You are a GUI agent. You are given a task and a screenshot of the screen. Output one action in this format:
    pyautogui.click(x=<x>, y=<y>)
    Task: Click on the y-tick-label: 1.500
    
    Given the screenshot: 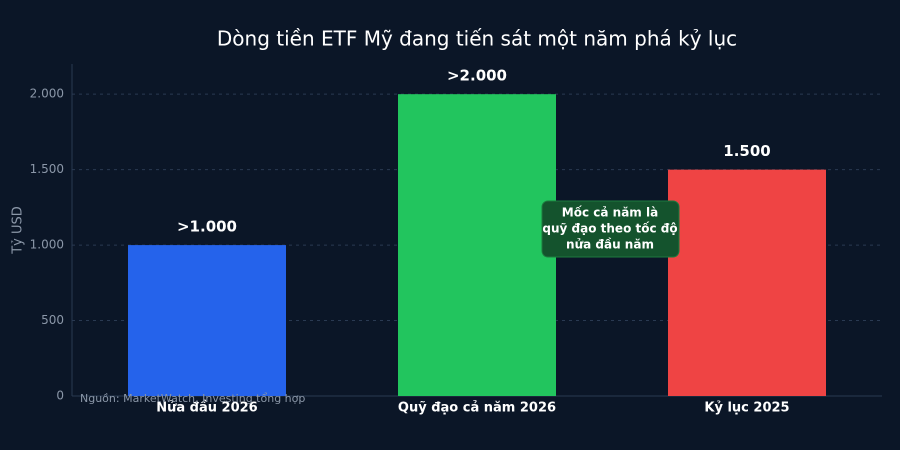 What is the action you would take?
    pyautogui.click(x=47, y=169)
    